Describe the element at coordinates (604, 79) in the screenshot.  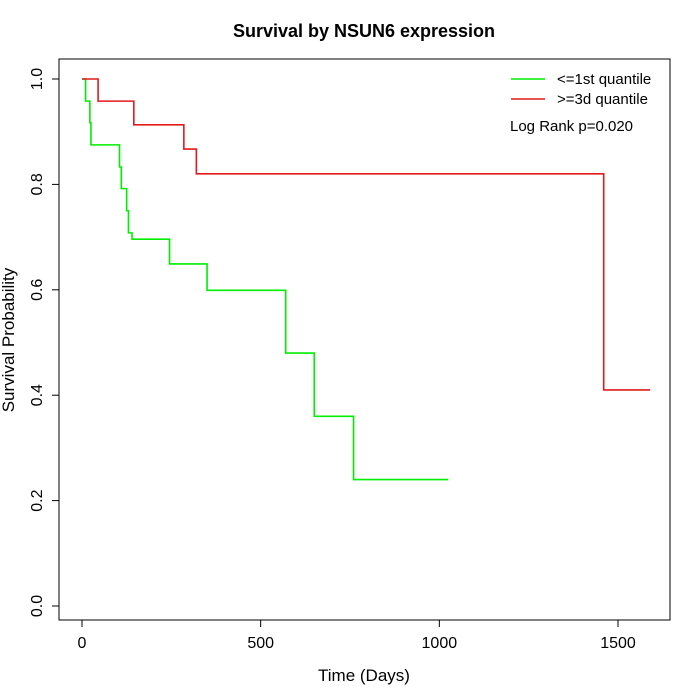
I see `legend-label-low: <=1st quantile` at that location.